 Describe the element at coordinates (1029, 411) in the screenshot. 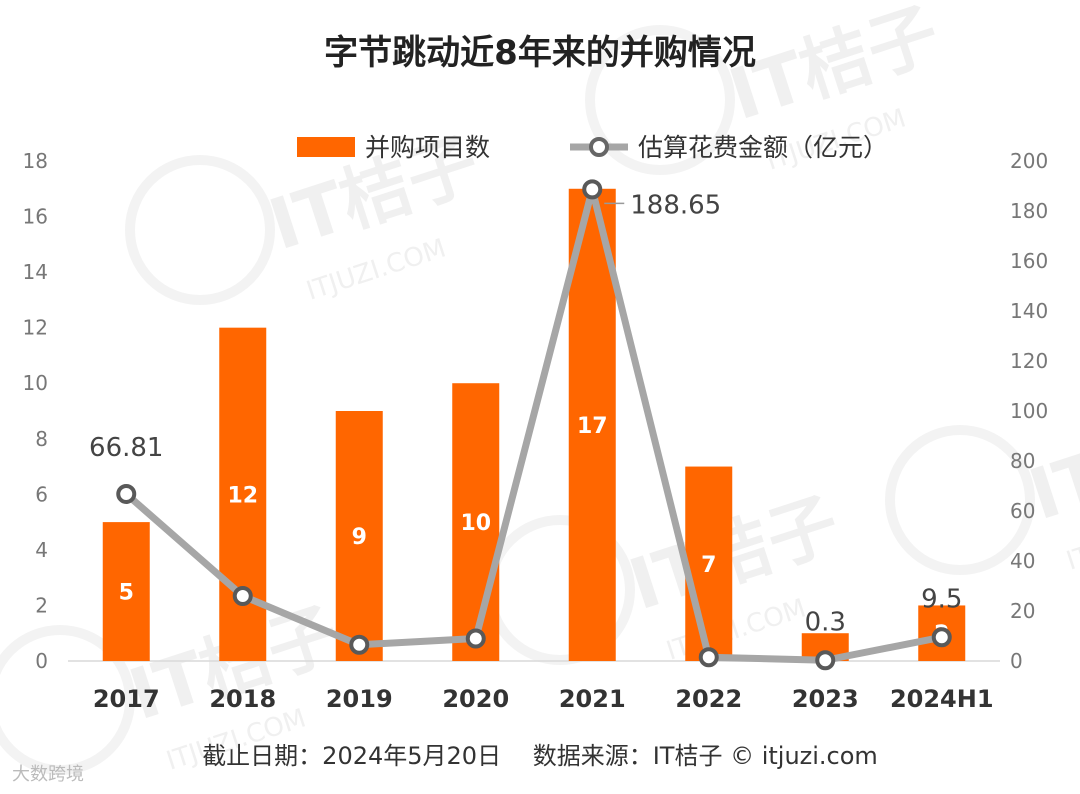

I see `y-right-tick-label: 100` at that location.